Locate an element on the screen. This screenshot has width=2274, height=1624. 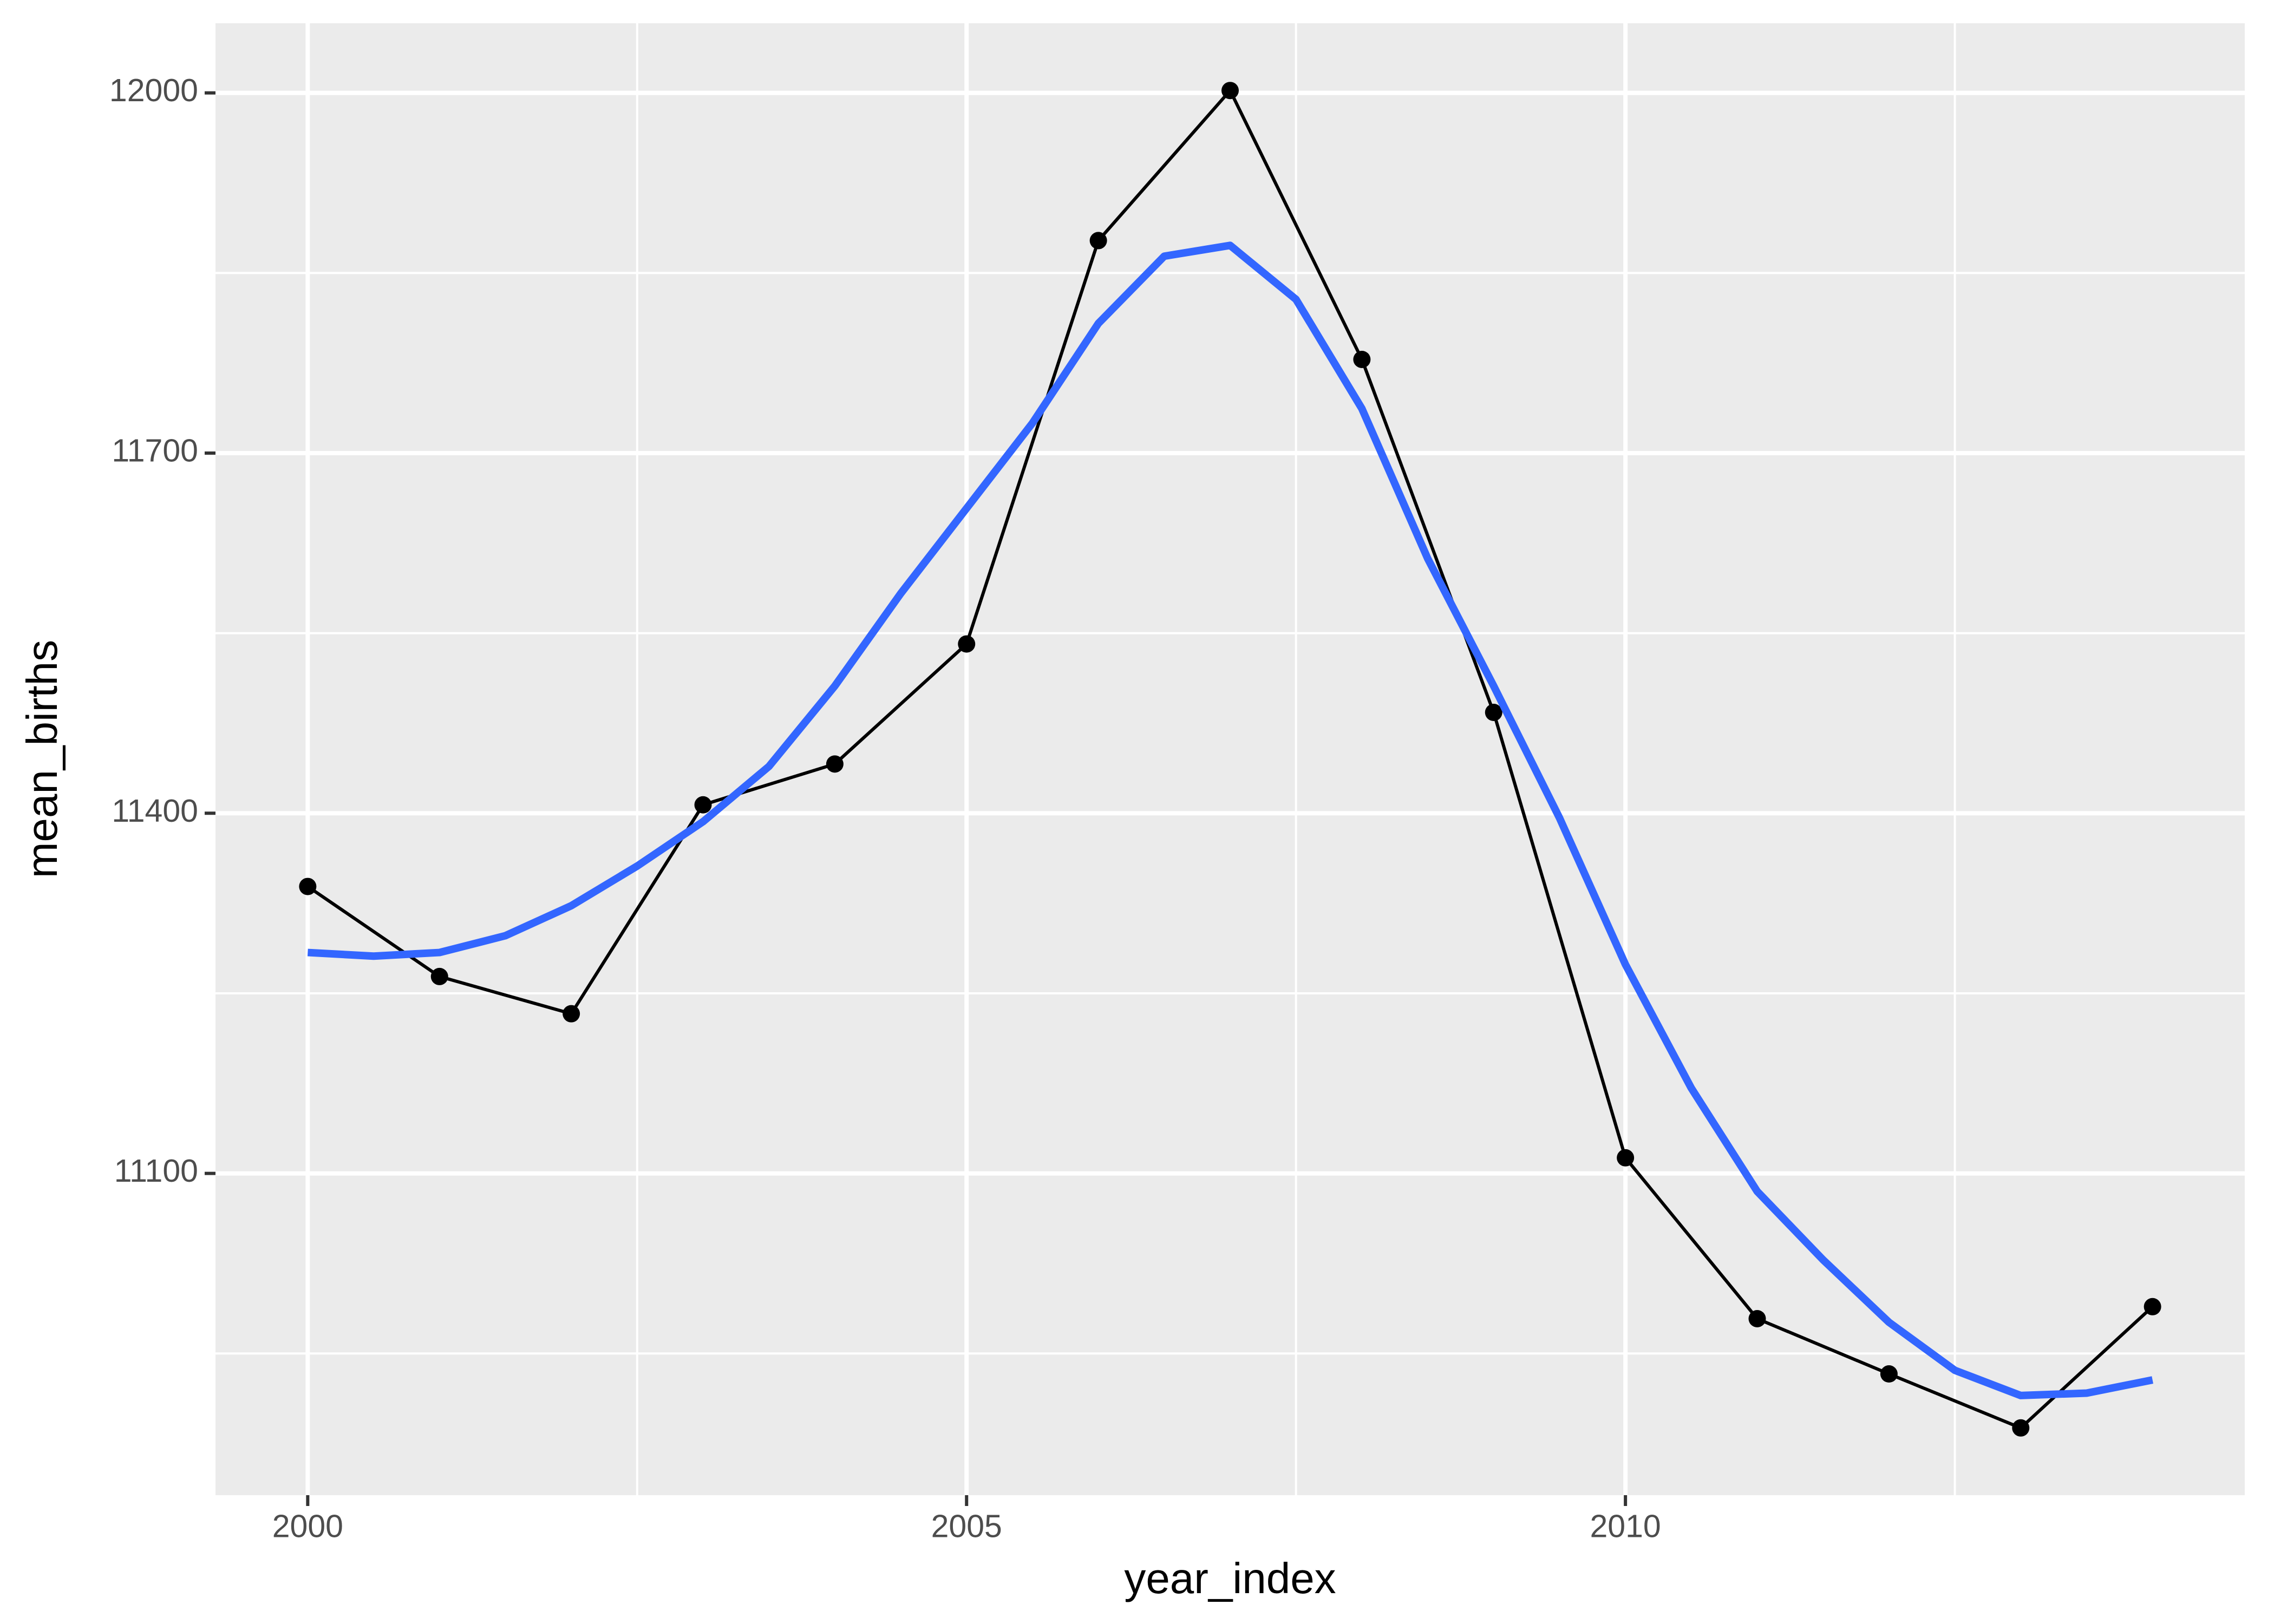
y-tick-label: 12000 is located at coordinates (154, 90).